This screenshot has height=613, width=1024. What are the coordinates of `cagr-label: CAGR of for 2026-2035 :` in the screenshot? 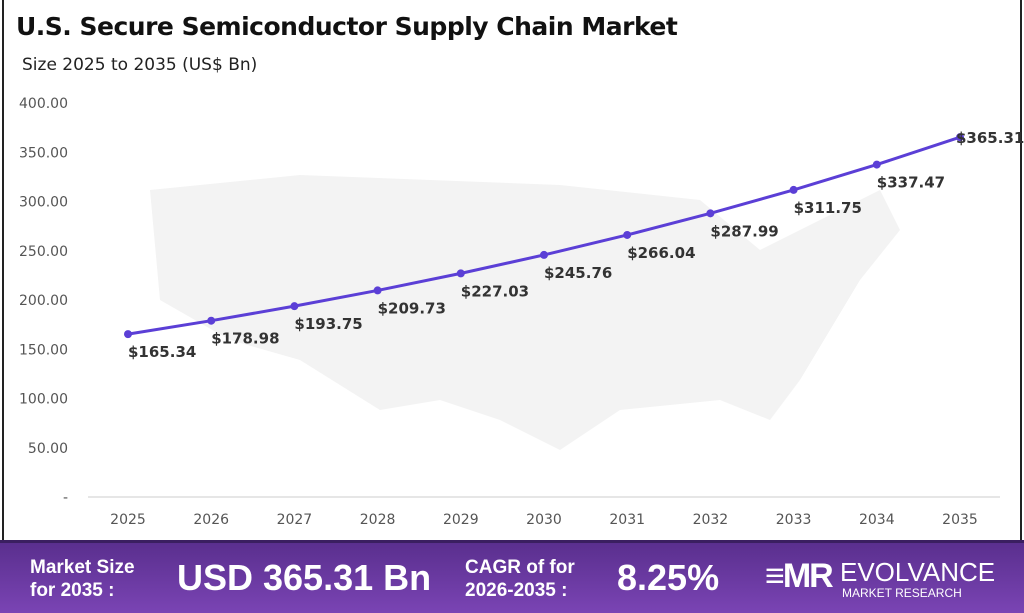 It's located at (520, 579).